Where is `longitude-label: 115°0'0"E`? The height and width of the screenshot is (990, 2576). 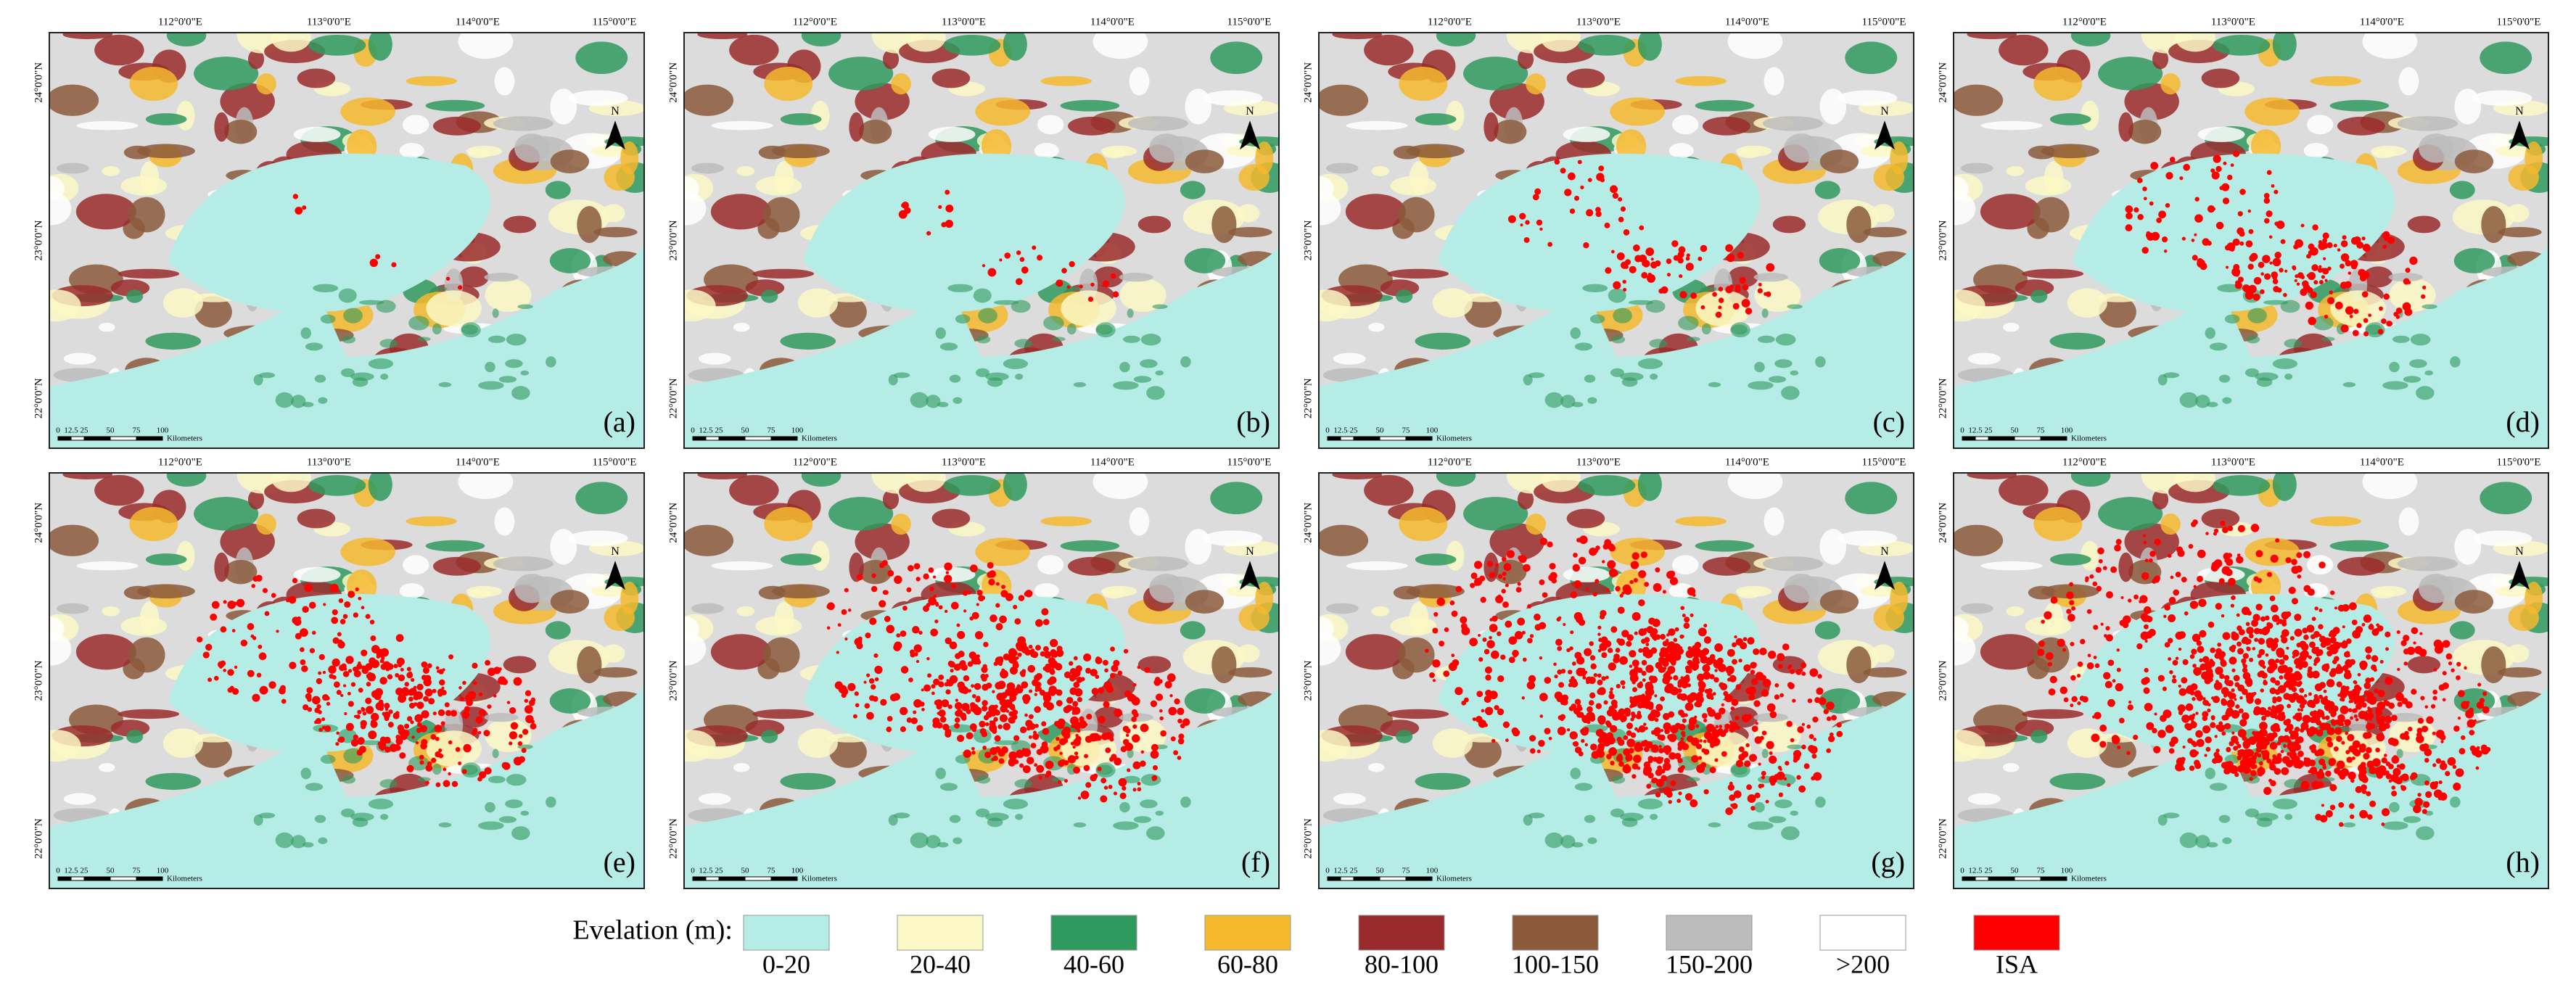
longitude-label: 115°0'0"E is located at coordinates (1884, 22).